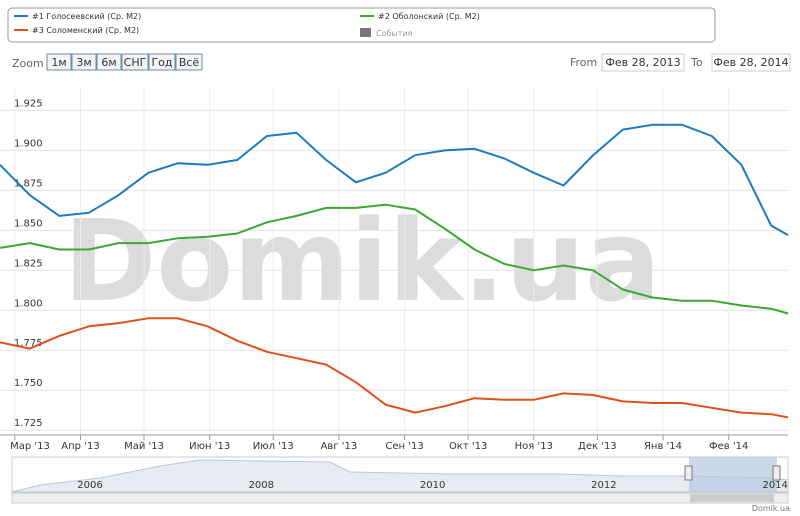 This screenshot has height=516, width=800. I want to click on to-label: To, so click(696, 62).